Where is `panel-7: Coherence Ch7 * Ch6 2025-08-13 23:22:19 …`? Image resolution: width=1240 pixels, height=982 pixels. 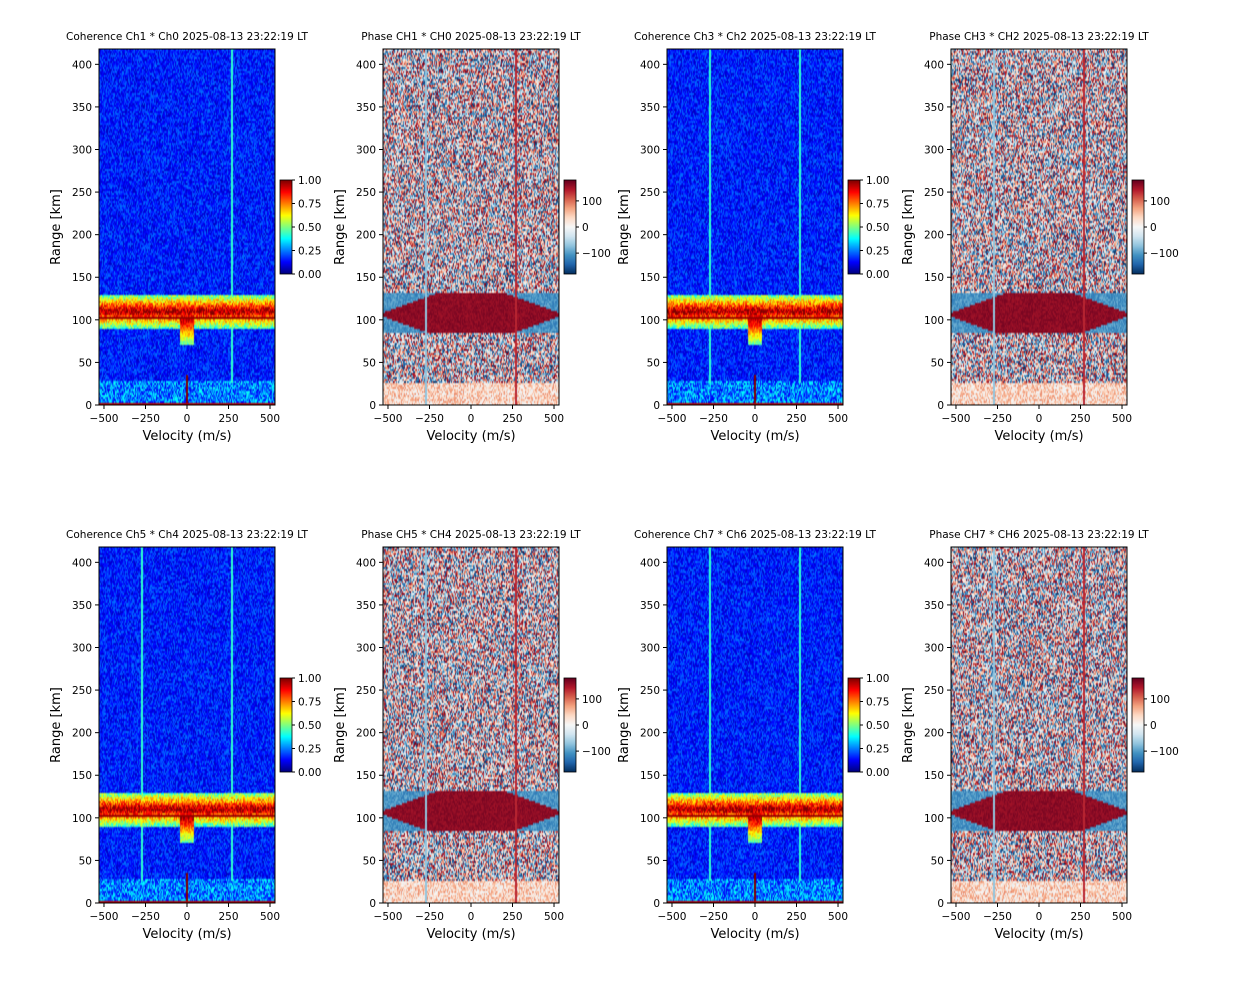
panel-7: Coherence Ch7 * Ch6 2025-08-13 23:22:19 … is located at coordinates (753, 735).